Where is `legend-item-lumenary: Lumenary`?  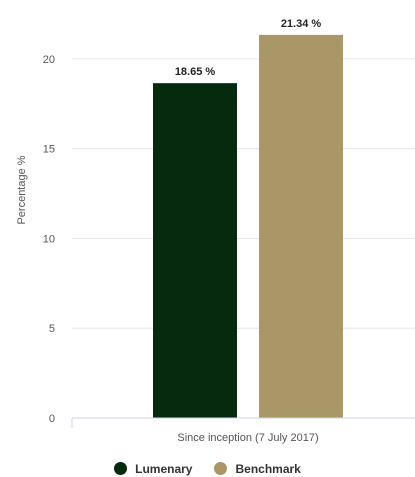
legend-item-lumenary: Lumenary is located at coordinates (153, 469).